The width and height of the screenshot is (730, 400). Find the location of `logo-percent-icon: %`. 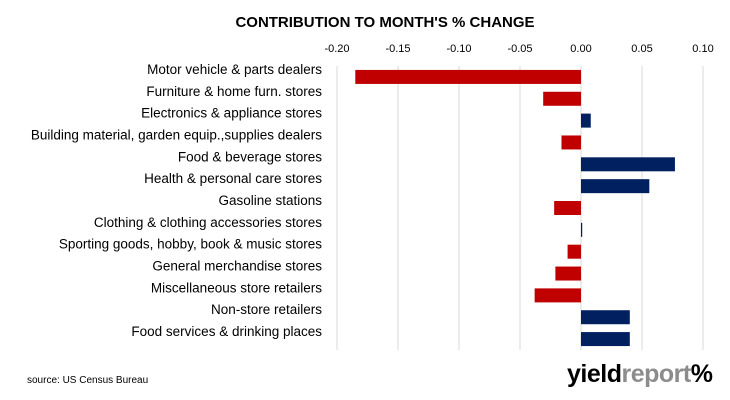

logo-percent-icon: % is located at coordinates (701, 374).